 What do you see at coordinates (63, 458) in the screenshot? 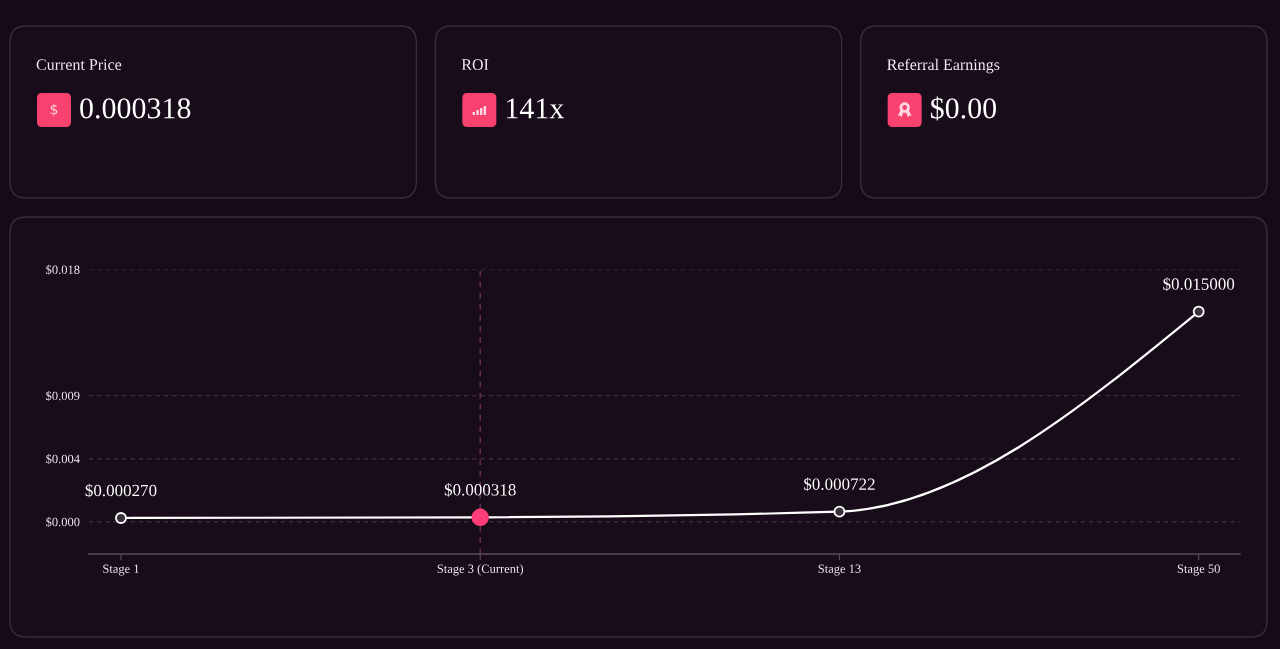
I see `y-tick-label: $0.004` at bounding box center [63, 458].